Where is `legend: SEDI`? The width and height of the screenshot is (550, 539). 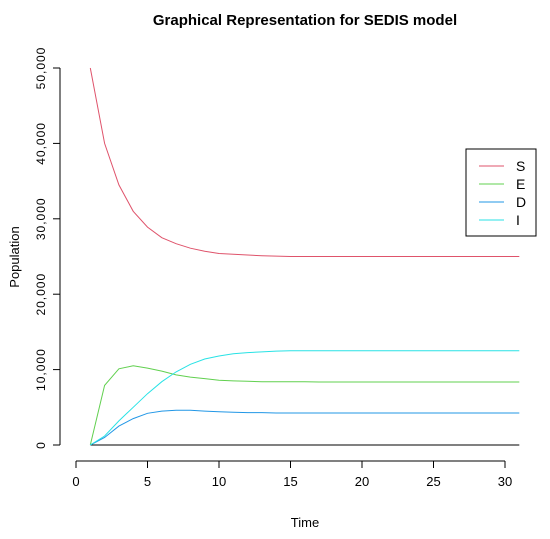
legend: SEDI is located at coordinates (501, 192).